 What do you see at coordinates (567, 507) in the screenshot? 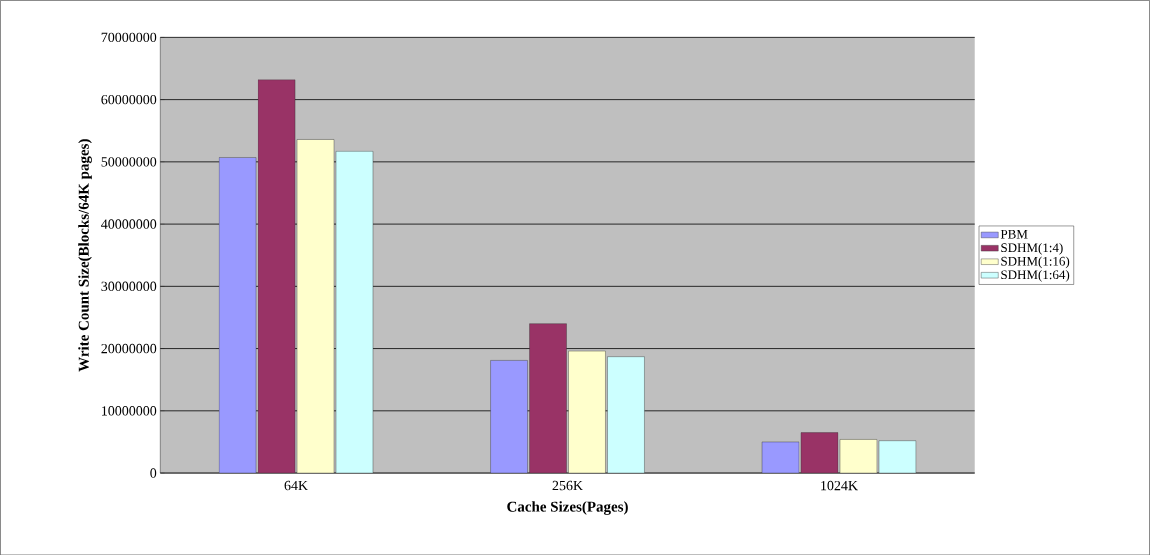
I see `x-axis-title: Cache Sizes(Pages)` at bounding box center [567, 507].